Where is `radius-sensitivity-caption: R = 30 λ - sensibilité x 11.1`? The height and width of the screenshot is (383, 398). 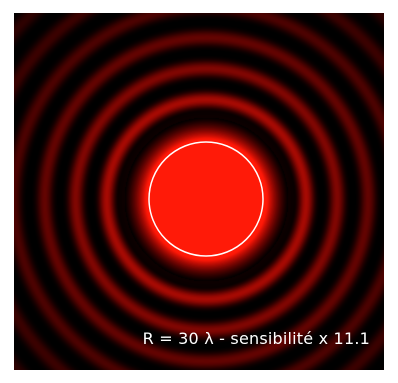
radius-sensitivity-caption: R = 30 λ - sensibilité x 11.1 is located at coordinates (256, 338).